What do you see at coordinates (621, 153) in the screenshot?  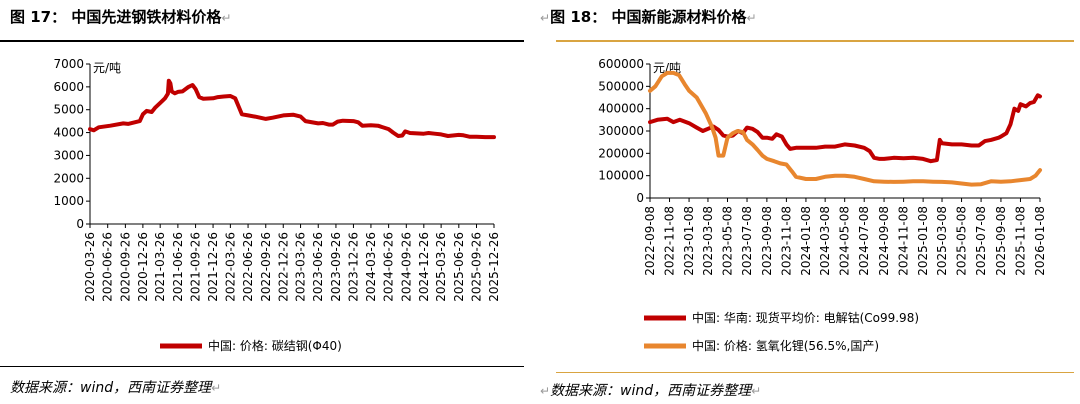 I see `y-tick-label: 200000` at bounding box center [621, 153].